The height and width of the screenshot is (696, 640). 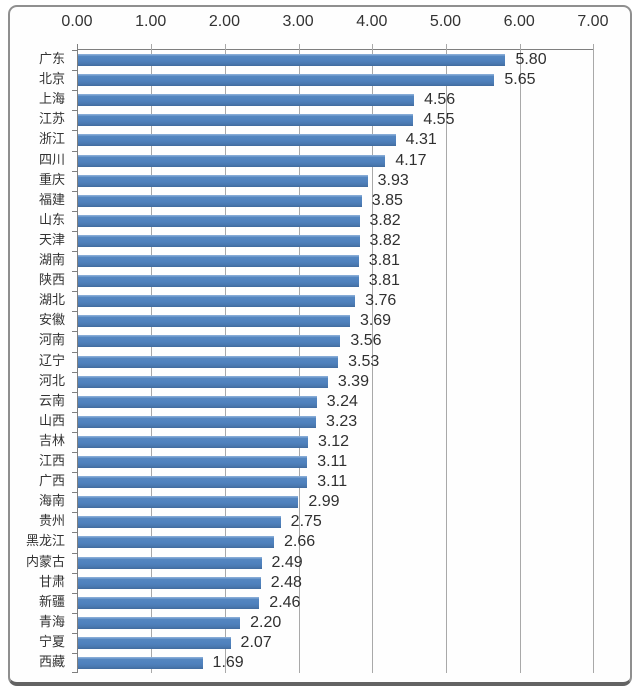 What do you see at coordinates (336, 623) in the screenshot?
I see `bar-row: 2.20` at bounding box center [336, 623].